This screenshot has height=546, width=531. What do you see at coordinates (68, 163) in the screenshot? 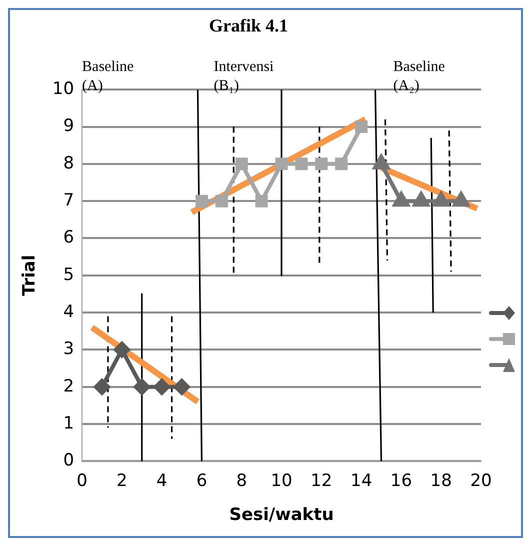
I see `y-tick-label: 8` at bounding box center [68, 163].